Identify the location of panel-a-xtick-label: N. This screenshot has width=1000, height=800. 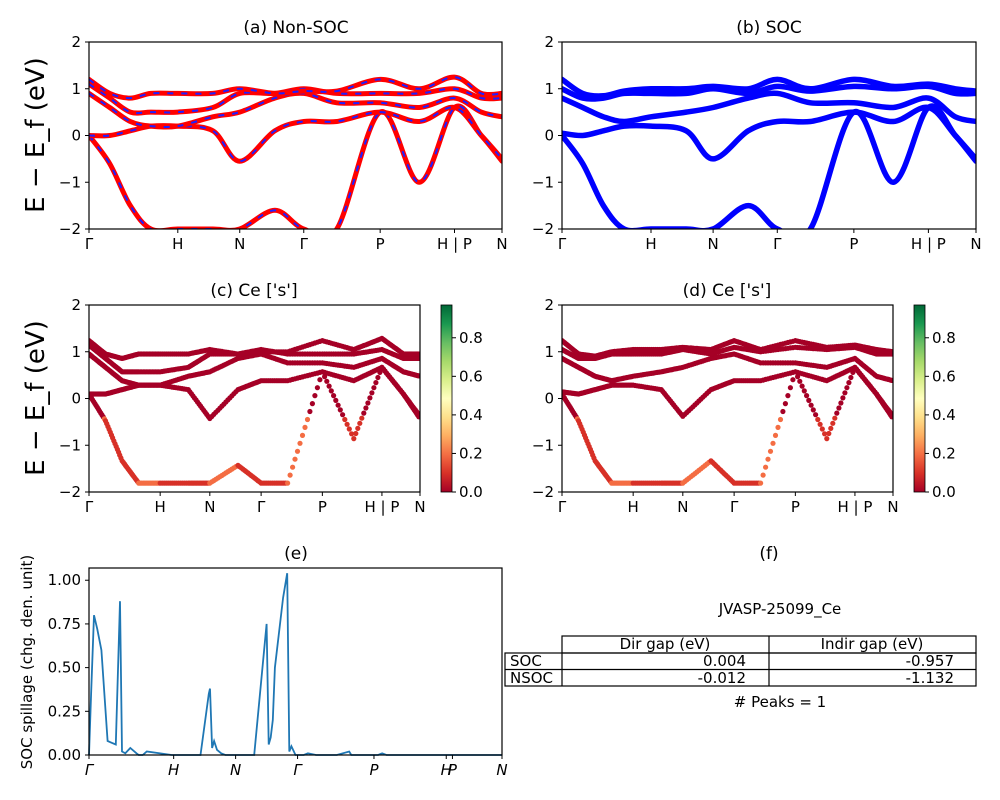
(239, 244).